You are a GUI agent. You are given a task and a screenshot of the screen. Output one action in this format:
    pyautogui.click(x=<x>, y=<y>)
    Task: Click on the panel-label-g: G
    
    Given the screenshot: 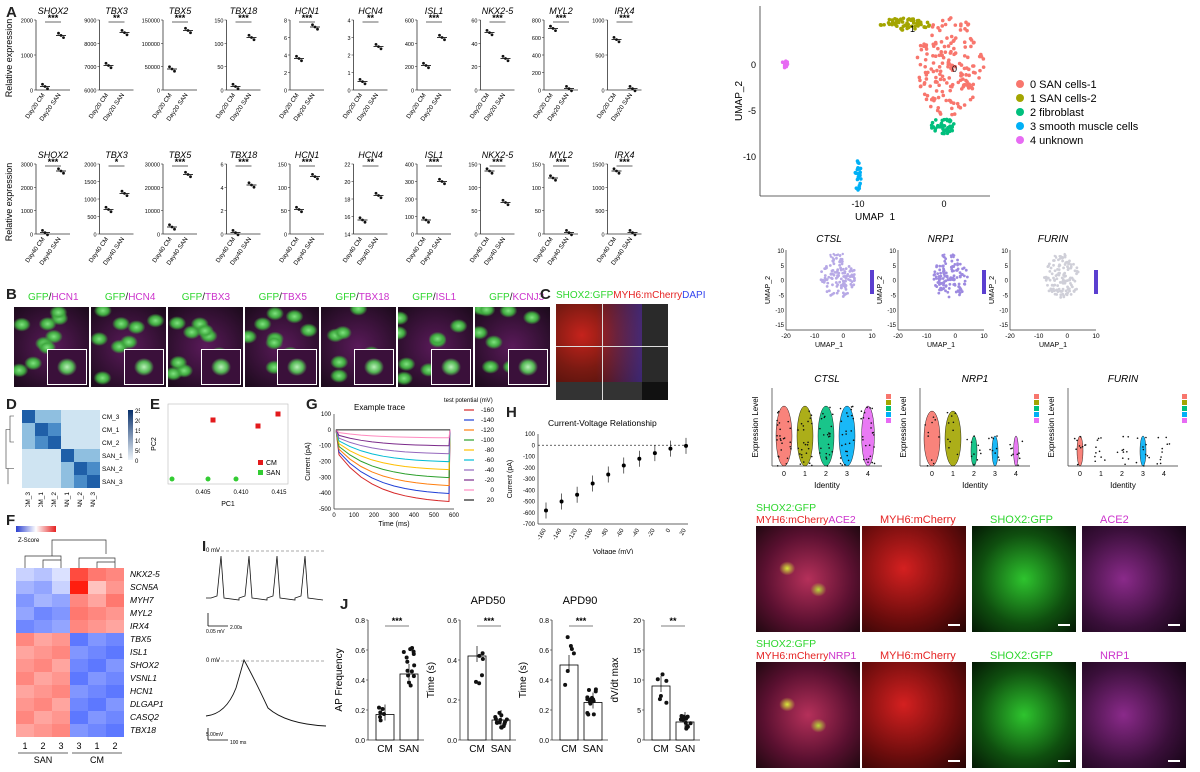 What is the action you would take?
    pyautogui.click(x=312, y=404)
    